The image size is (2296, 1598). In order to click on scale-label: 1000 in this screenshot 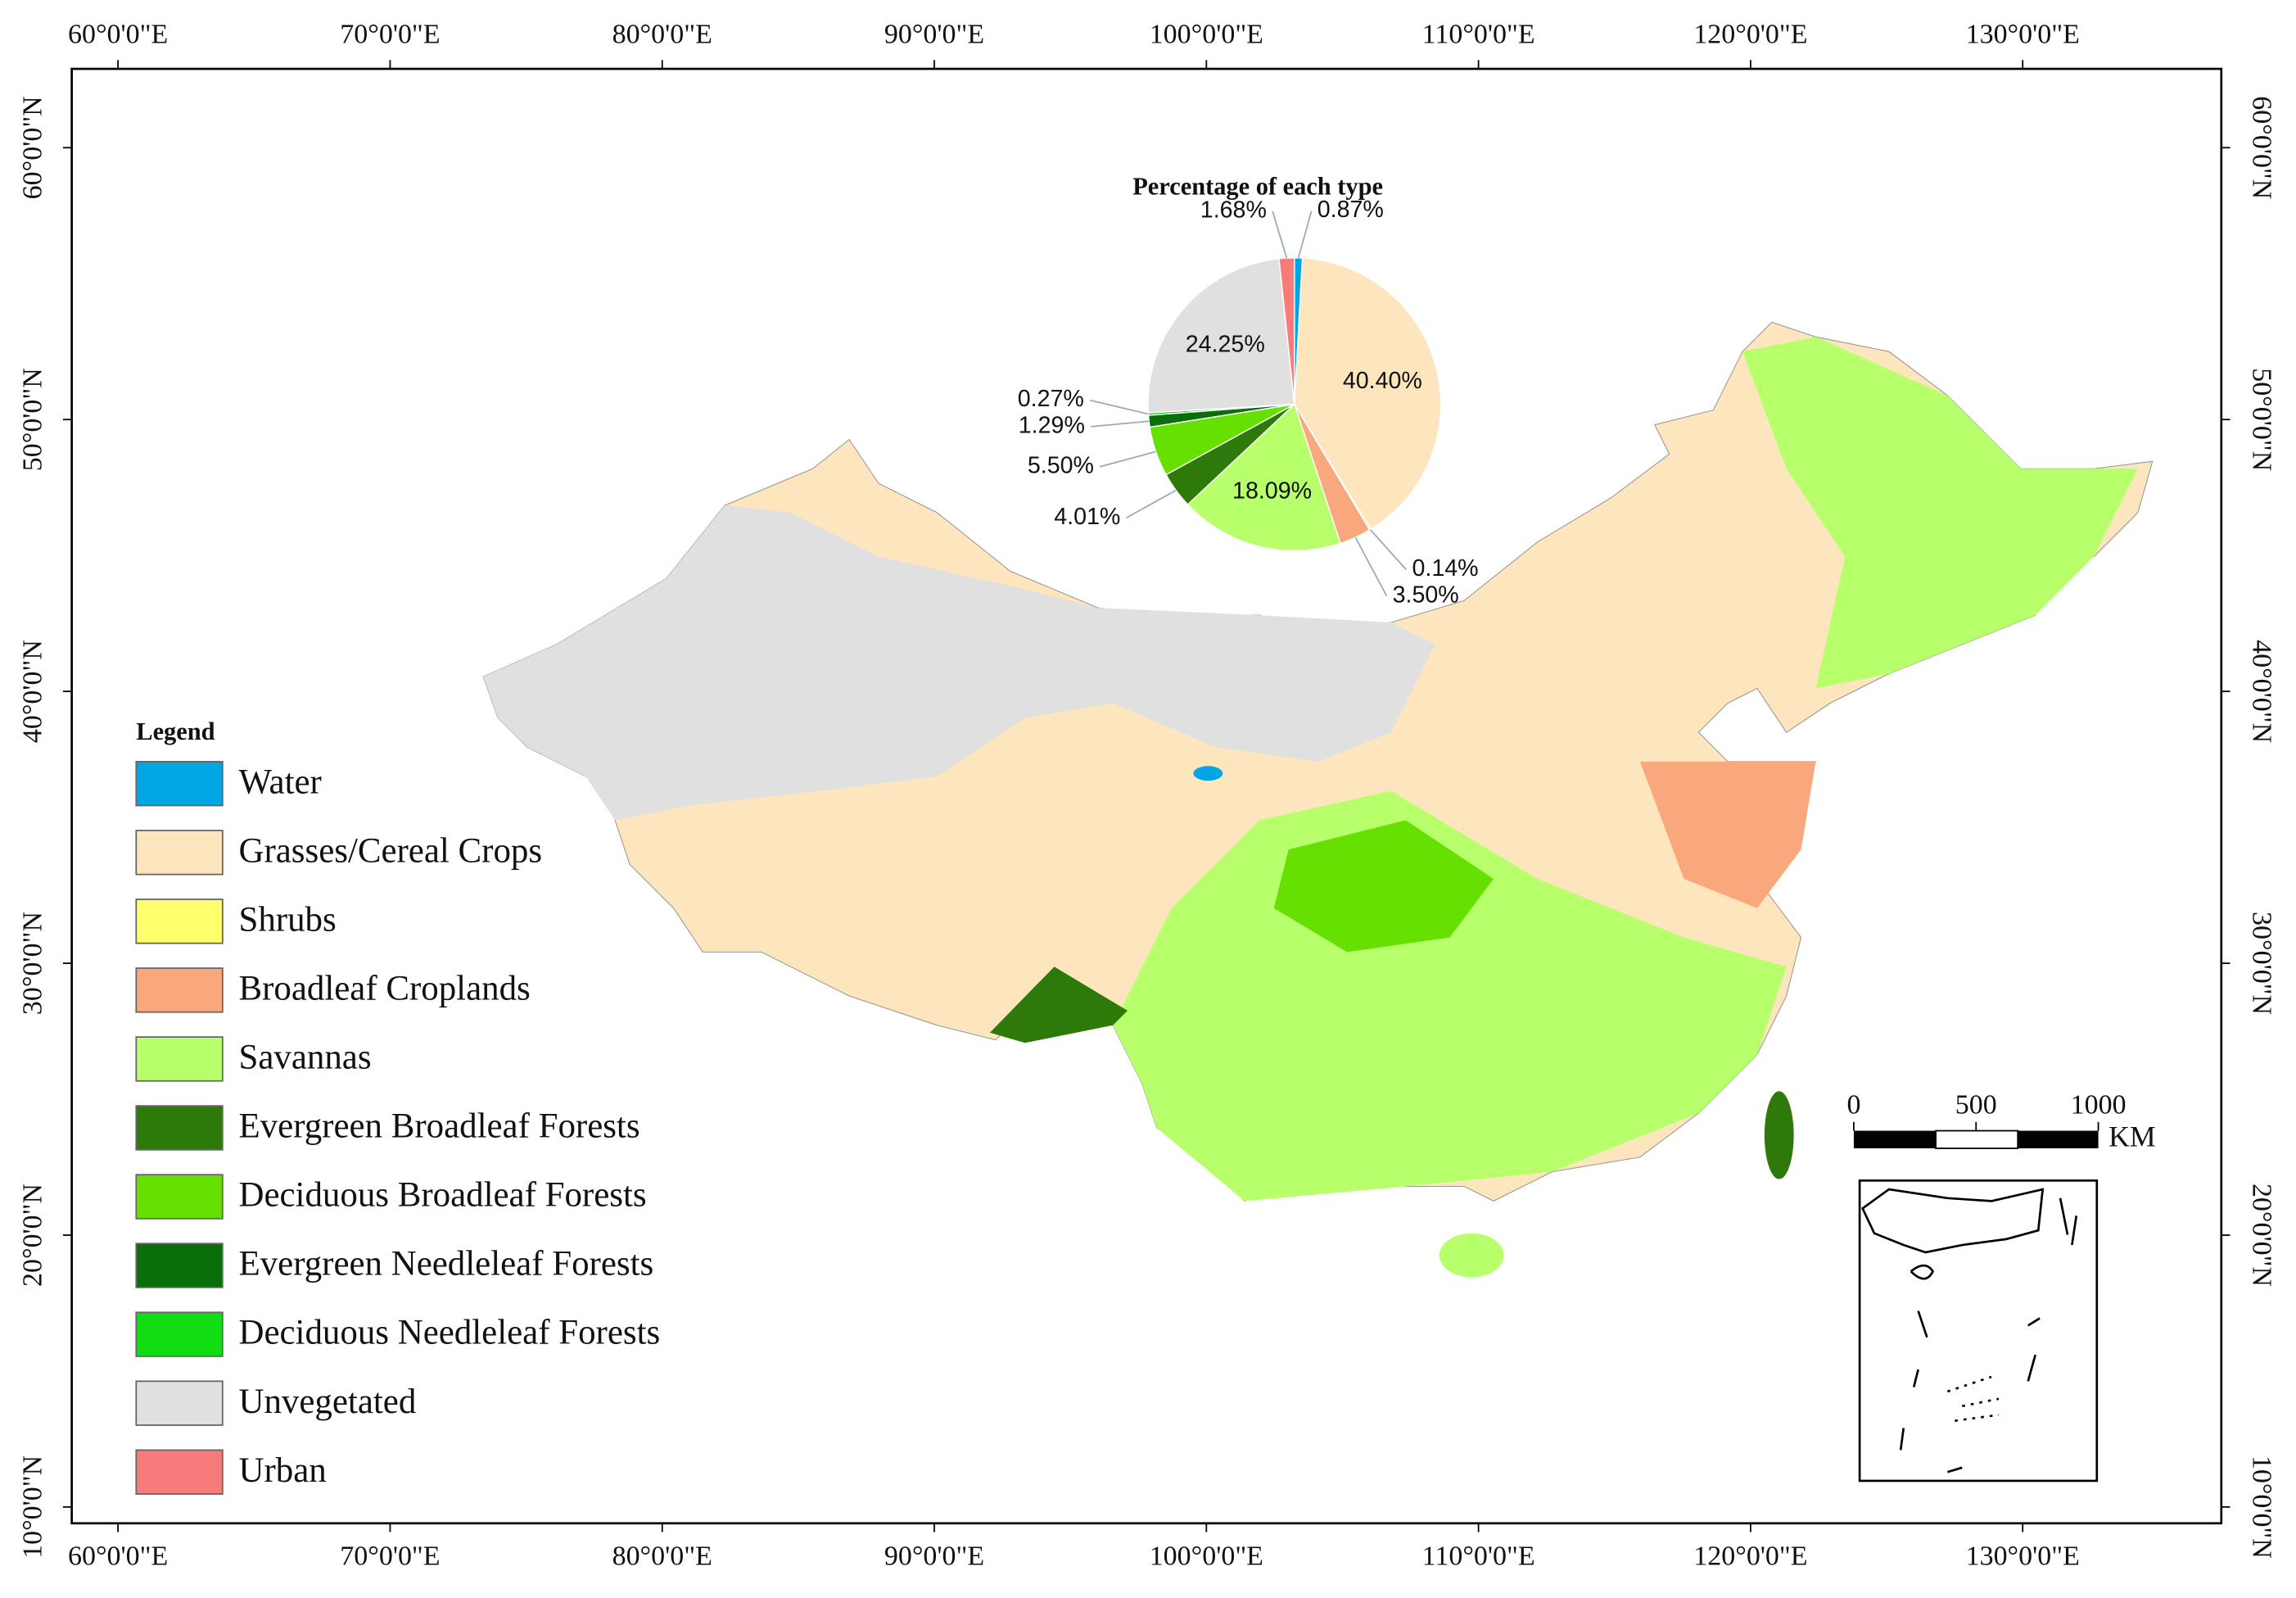, I will do `click(2099, 1105)`.